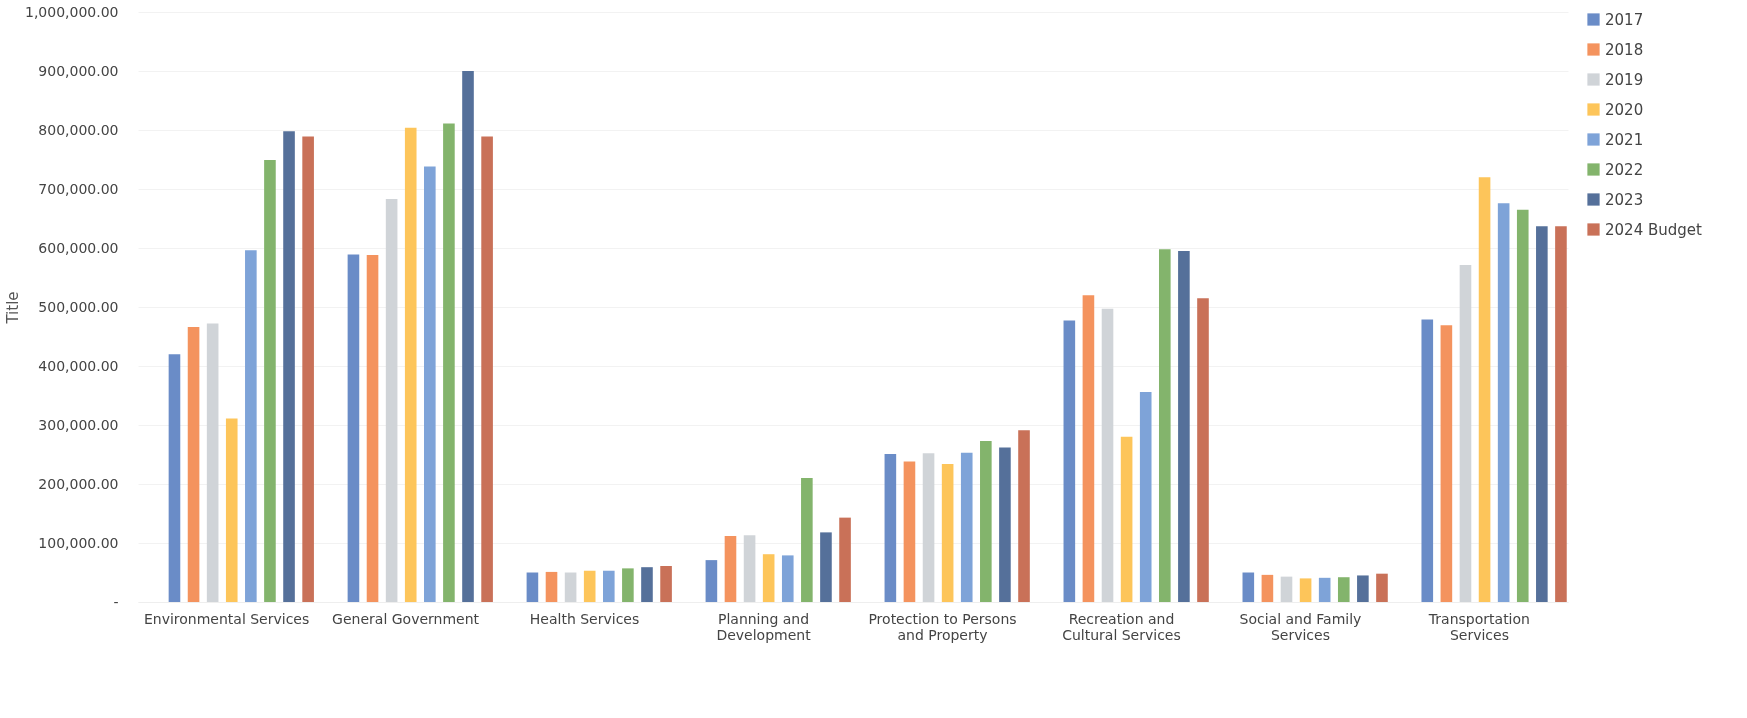 The width and height of the screenshot is (1747, 718). What do you see at coordinates (1624, 79) in the screenshot?
I see `legend-label: 2019` at bounding box center [1624, 79].